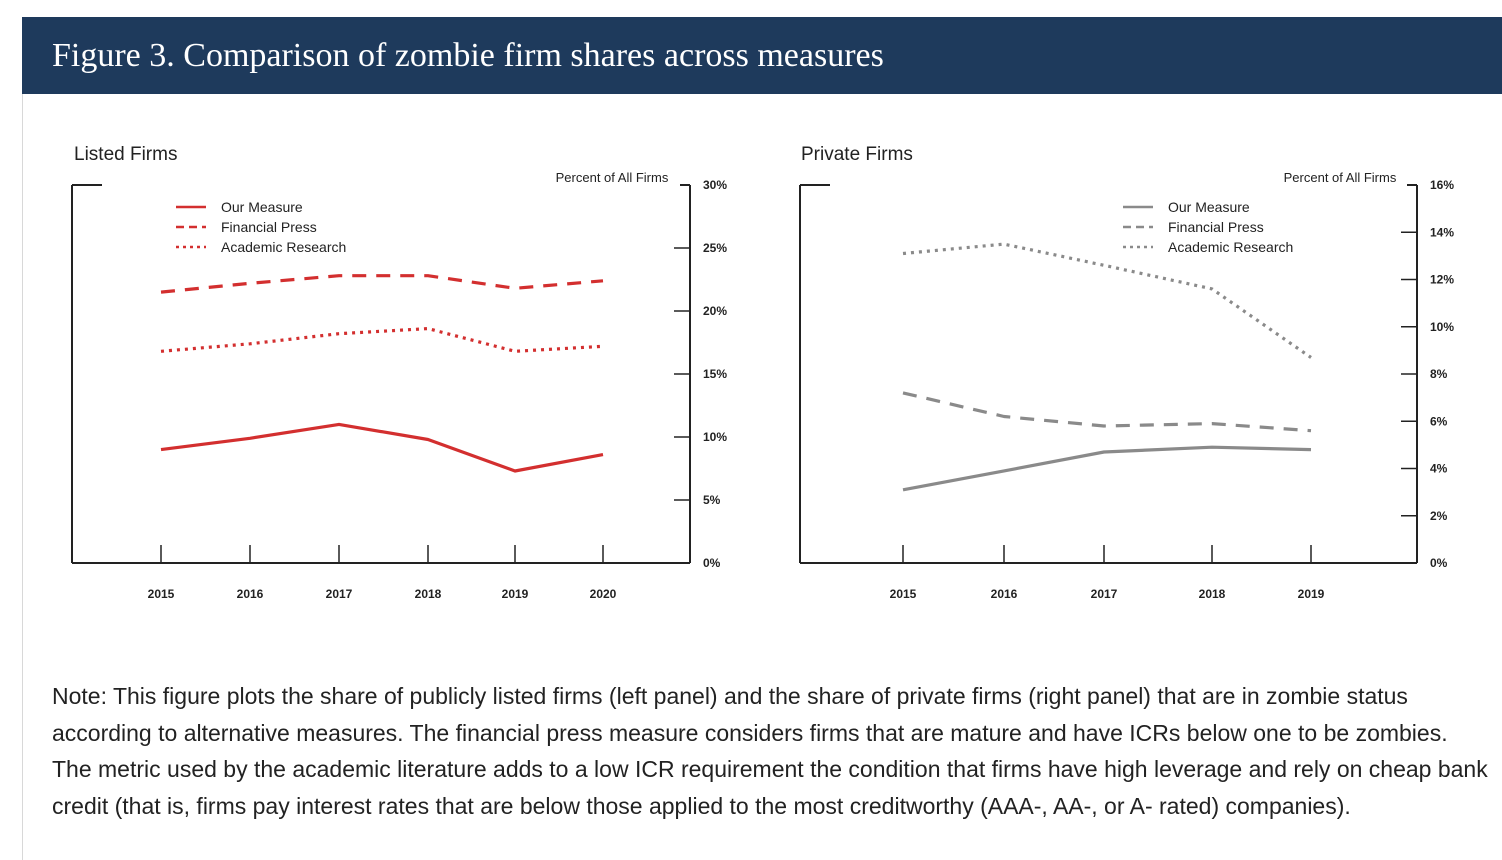  I want to click on chart0-xtick-label: 2016, so click(250, 594).